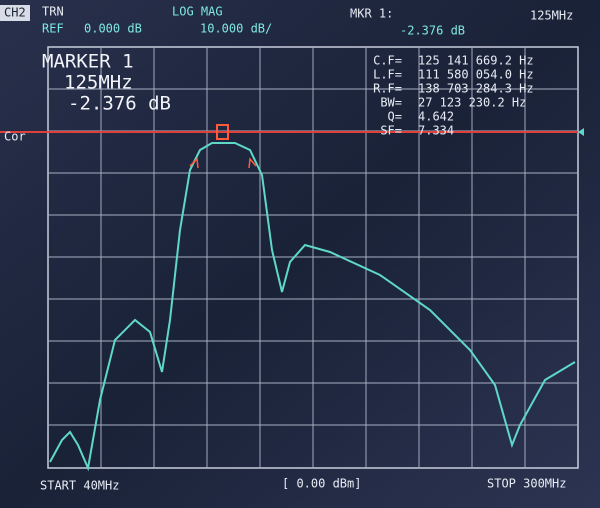  What do you see at coordinates (581, 132) in the screenshot?
I see `ref-pointer` at bounding box center [581, 132].